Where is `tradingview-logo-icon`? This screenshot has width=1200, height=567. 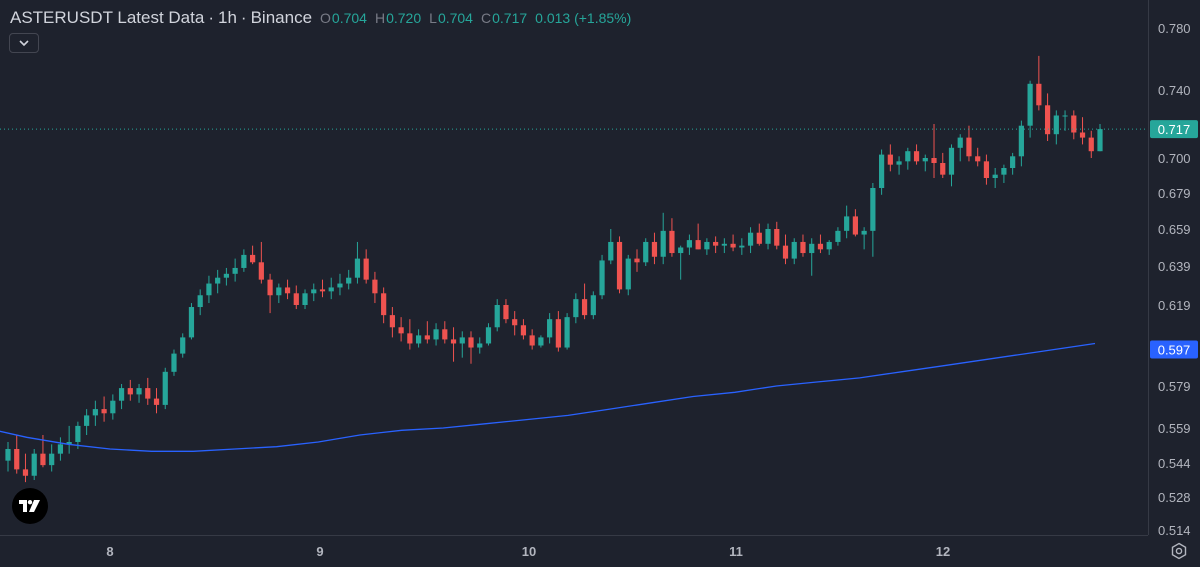 tradingview-logo-icon is located at coordinates (30, 506).